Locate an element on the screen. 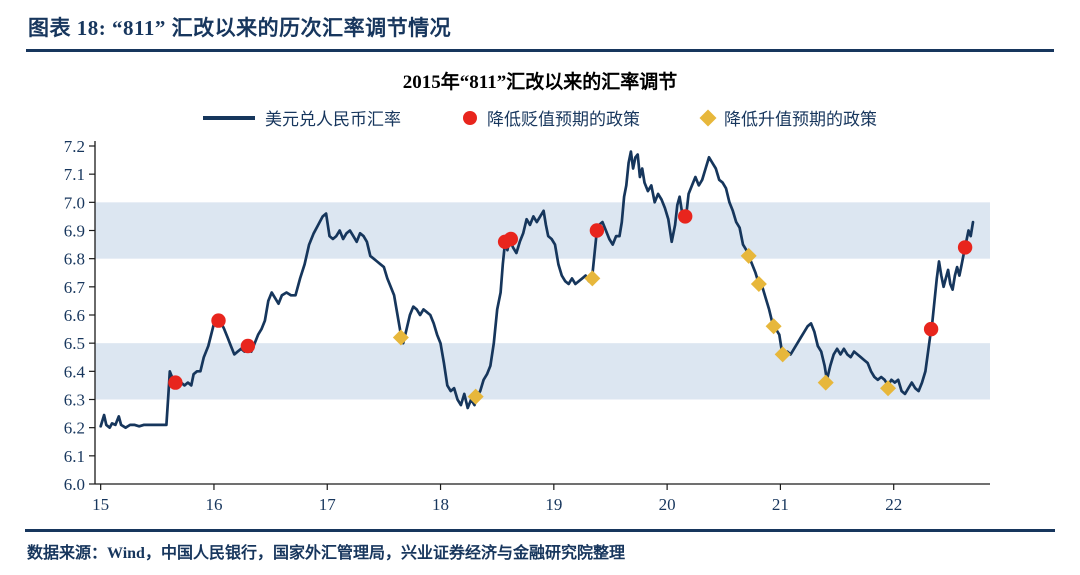  y-tick-label: 6.5 is located at coordinates (74, 343).